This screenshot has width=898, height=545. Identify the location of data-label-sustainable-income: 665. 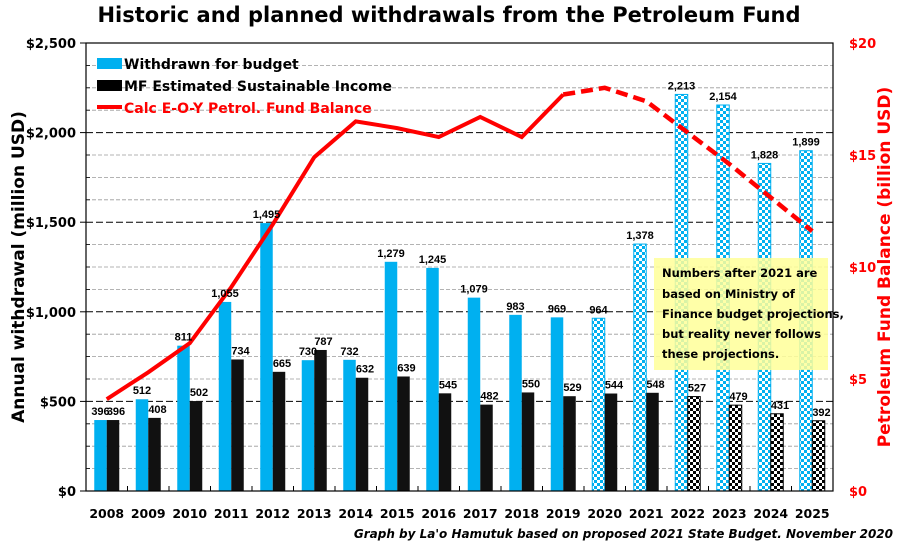
(282, 364).